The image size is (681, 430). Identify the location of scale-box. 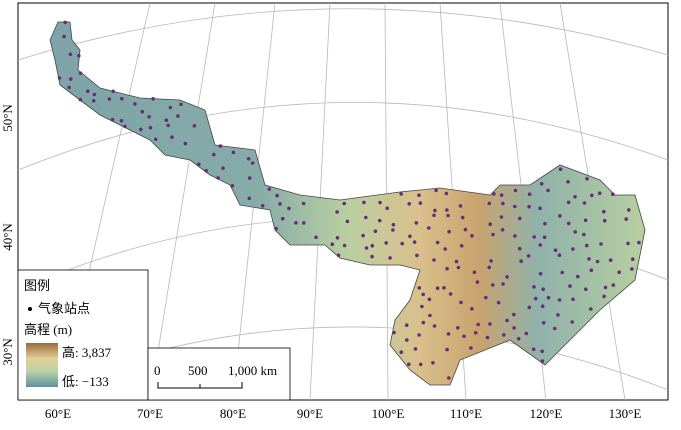
(219, 374).